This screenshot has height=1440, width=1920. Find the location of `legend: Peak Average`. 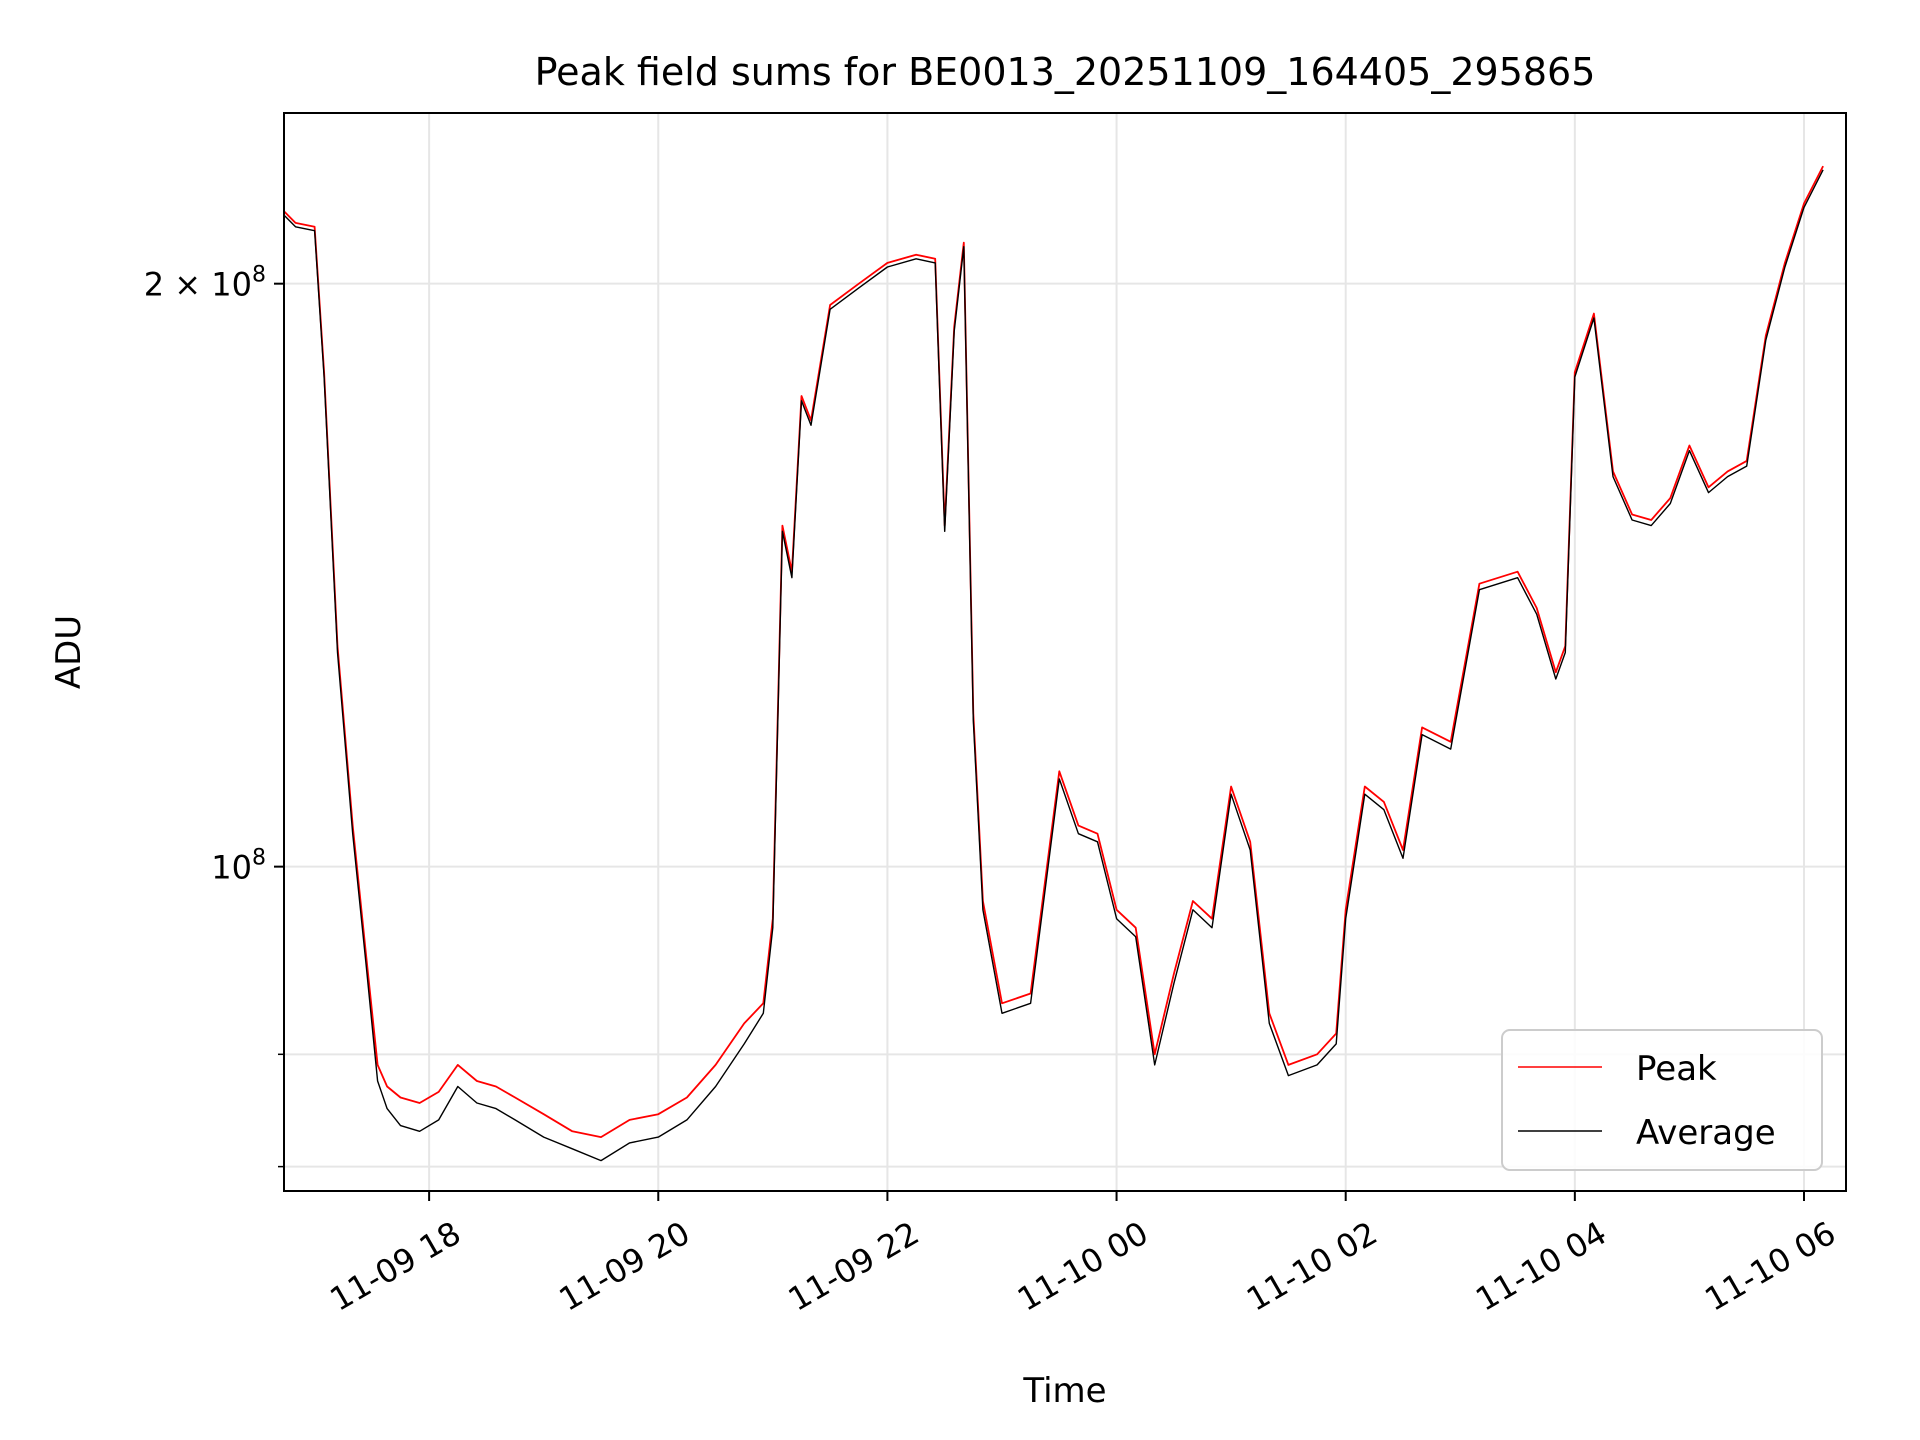

legend: Peak Average is located at coordinates (1662, 1100).